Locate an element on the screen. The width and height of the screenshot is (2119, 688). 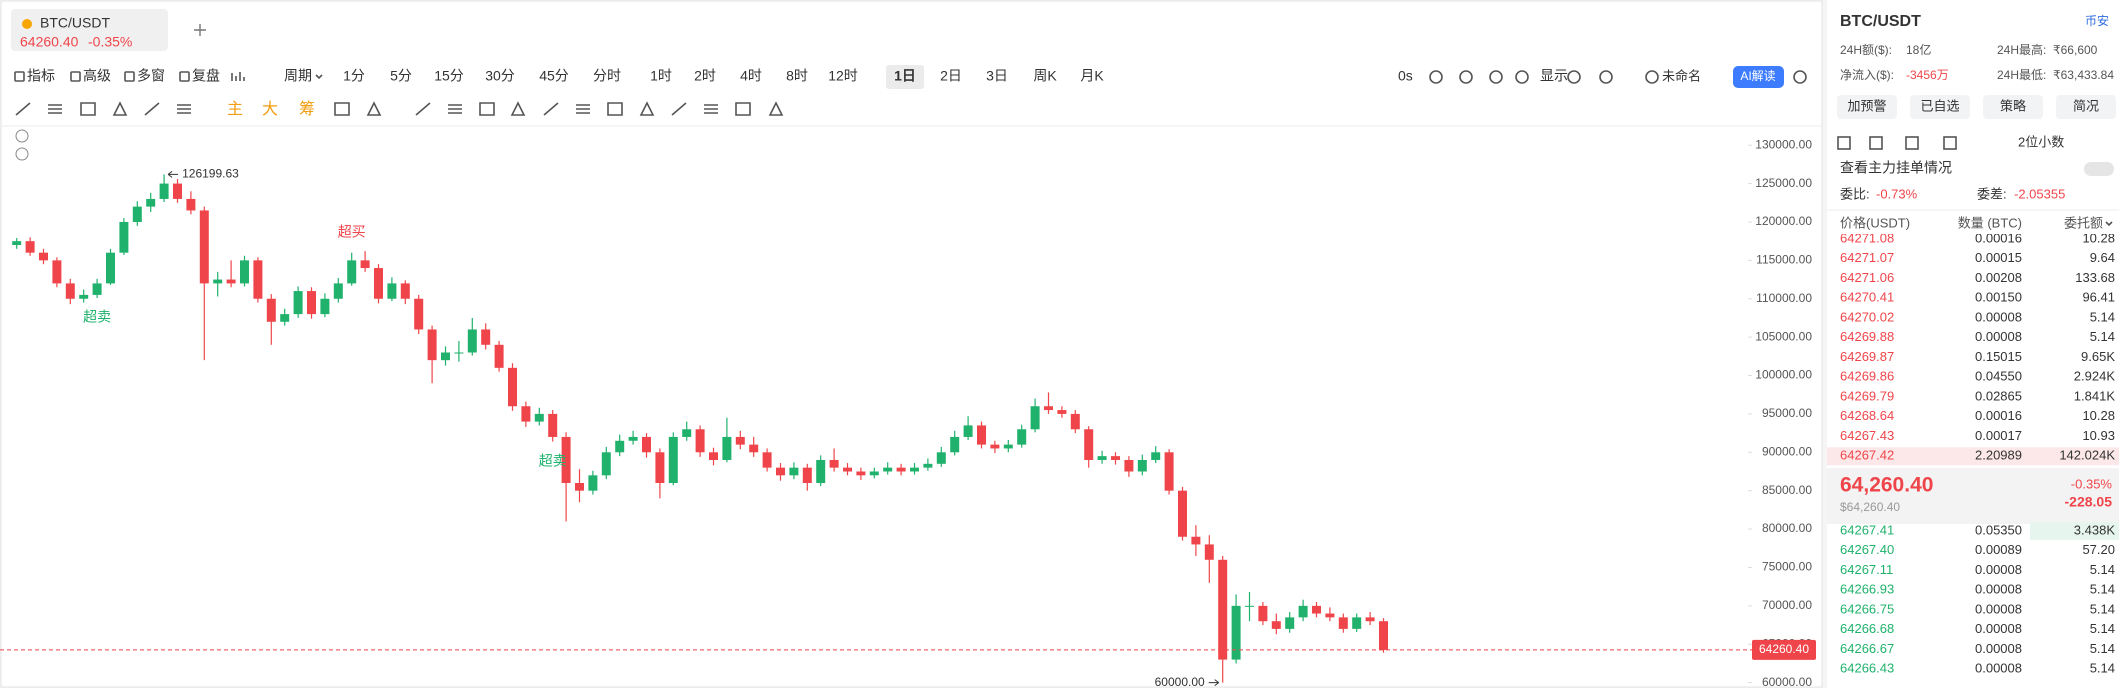
stat-value: 18亿 is located at coordinates (1918, 49).